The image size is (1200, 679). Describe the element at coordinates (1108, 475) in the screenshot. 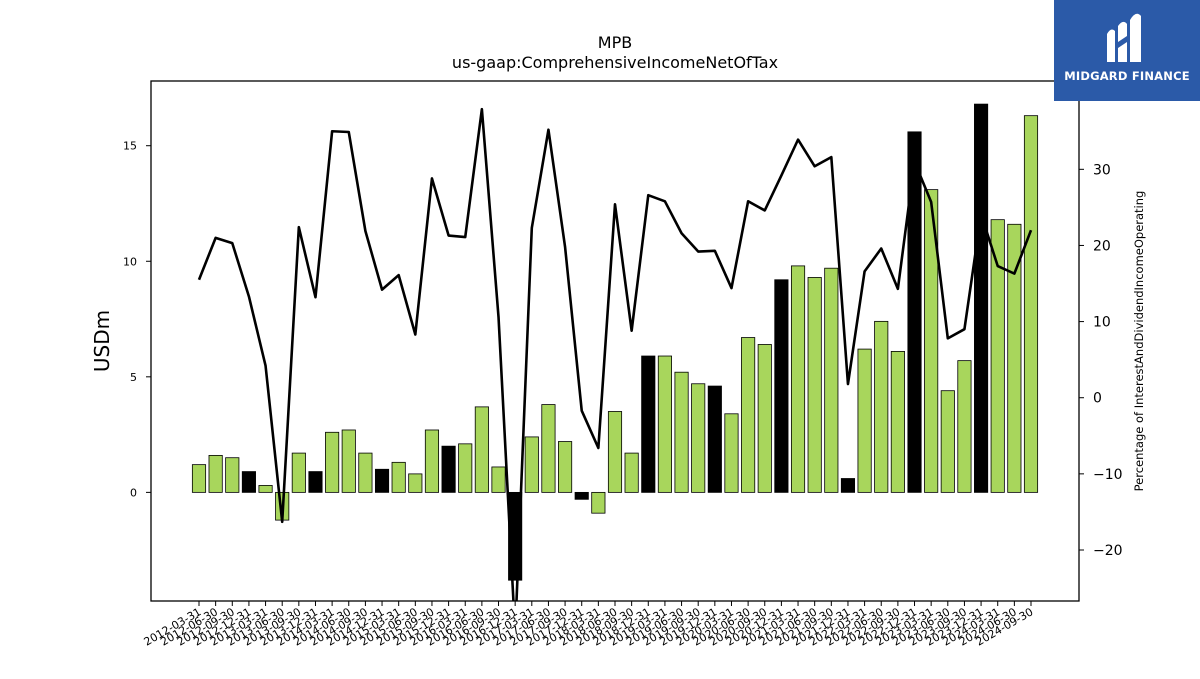

I see `y2-tick-label--10: −10` at that location.